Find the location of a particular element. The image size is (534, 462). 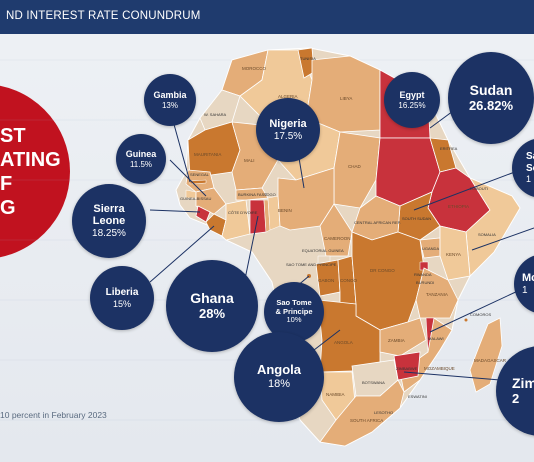

label-zimbabwe: ZIMBABWE is located at coordinates (407, 368).